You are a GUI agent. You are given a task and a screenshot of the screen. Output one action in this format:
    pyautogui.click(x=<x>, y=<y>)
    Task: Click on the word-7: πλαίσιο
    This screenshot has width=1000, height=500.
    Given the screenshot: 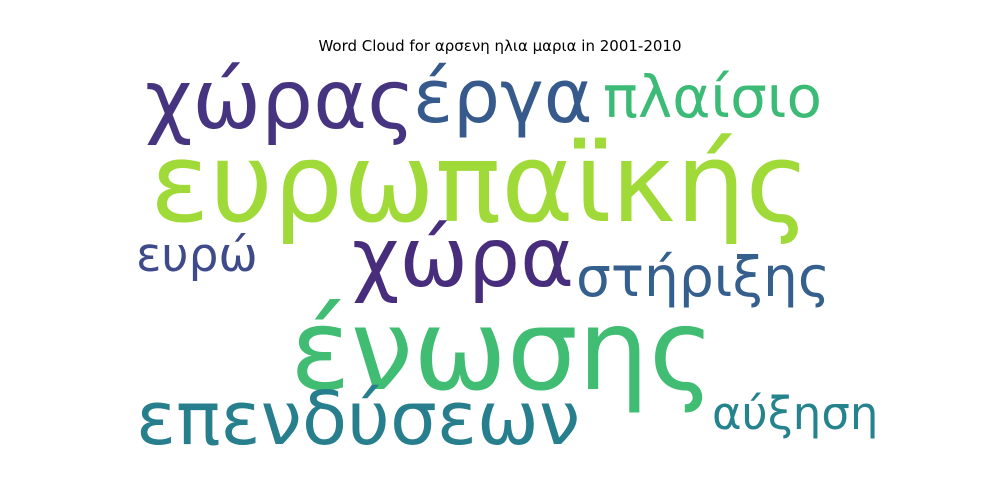 What is the action you would take?
    pyautogui.click(x=712, y=97)
    